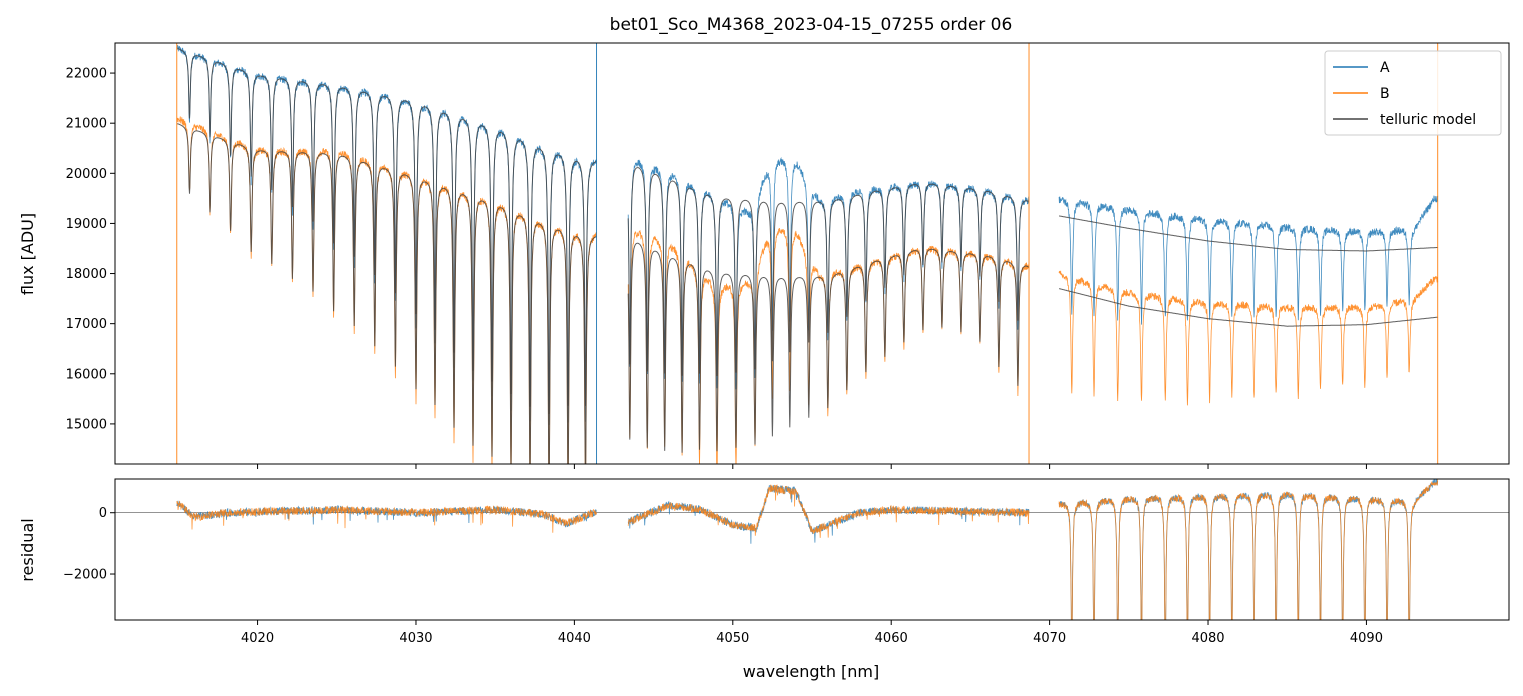  What do you see at coordinates (811, 671) in the screenshot?
I see `x-axis-label: wavelength [nm]` at bounding box center [811, 671].